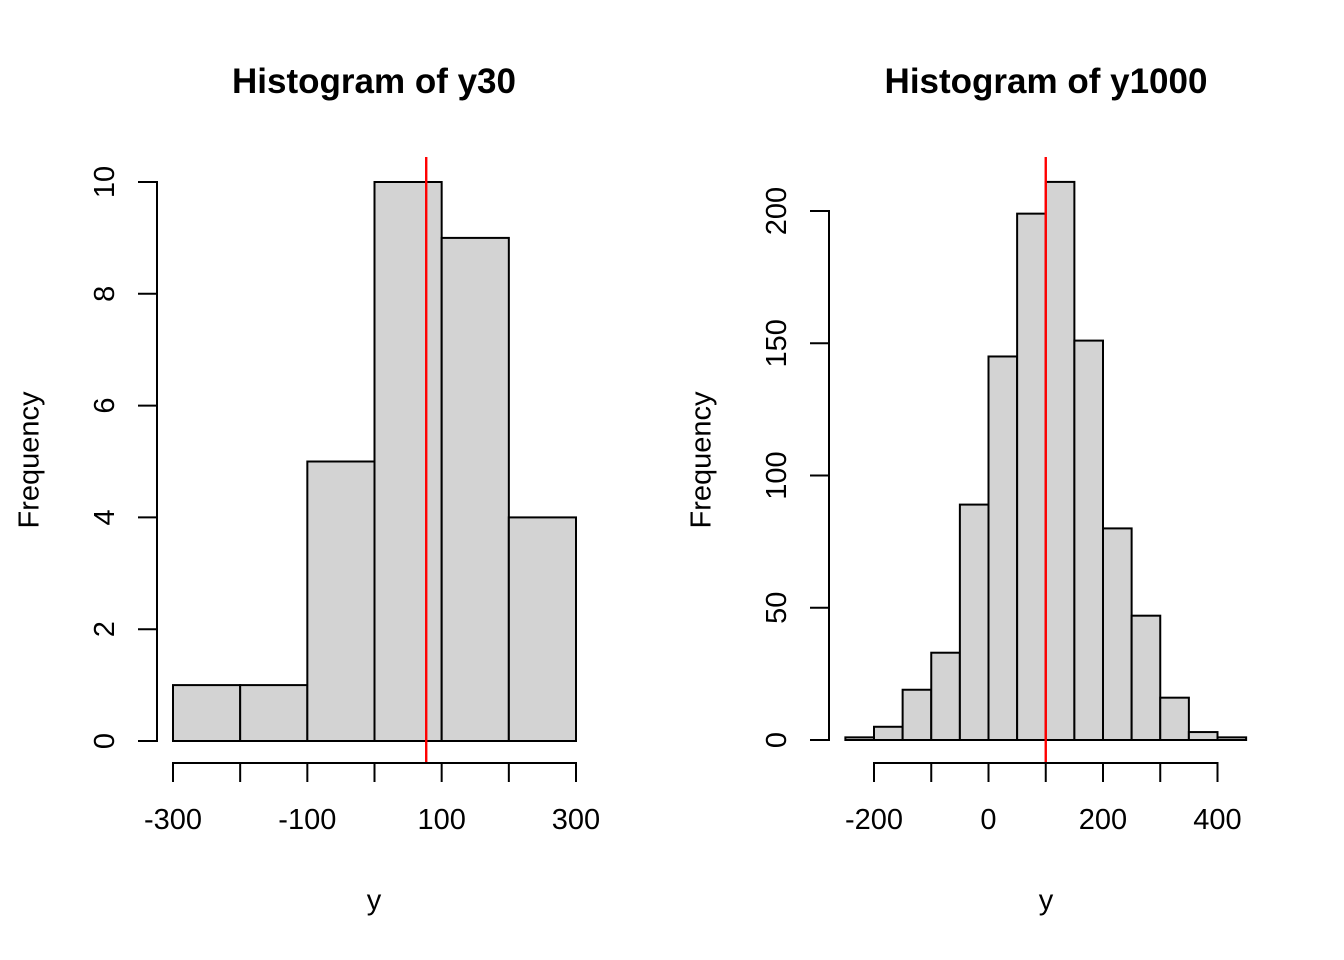  Describe the element at coordinates (1103, 820) in the screenshot. I see `x-axis-tick-label: 200` at that location.